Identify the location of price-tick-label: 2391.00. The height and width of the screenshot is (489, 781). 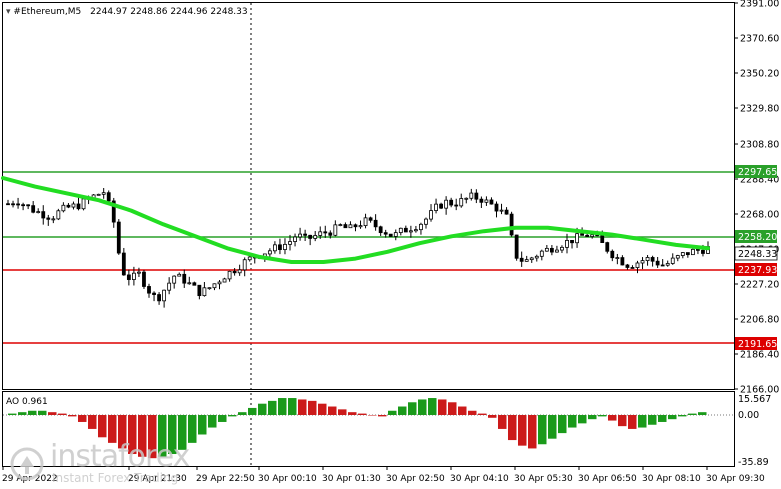
(759, 5).